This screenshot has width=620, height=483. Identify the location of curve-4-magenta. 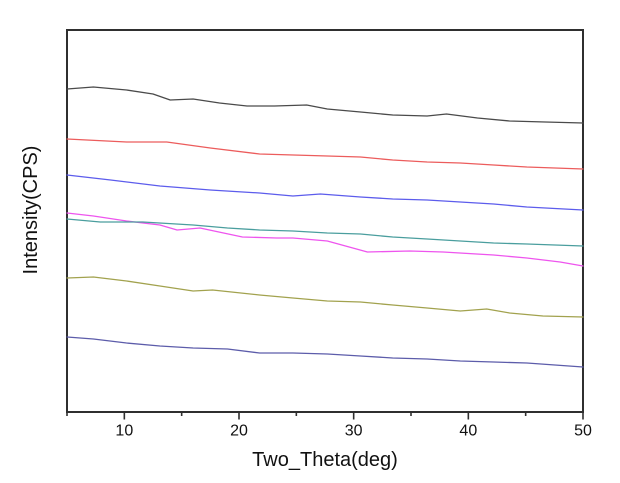
(325, 239).